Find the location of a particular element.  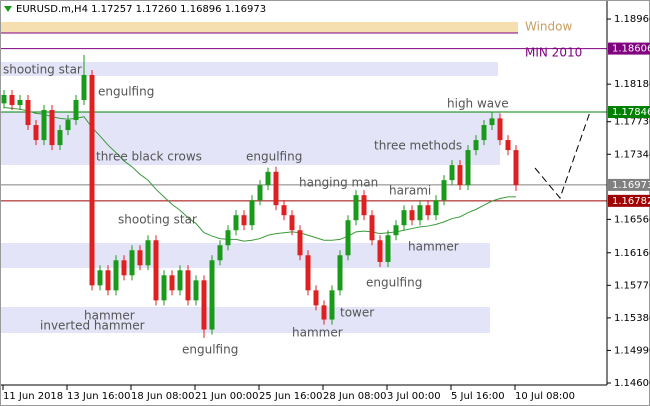

x-tick-label: 25 Jun 16:00 is located at coordinates (291, 396).